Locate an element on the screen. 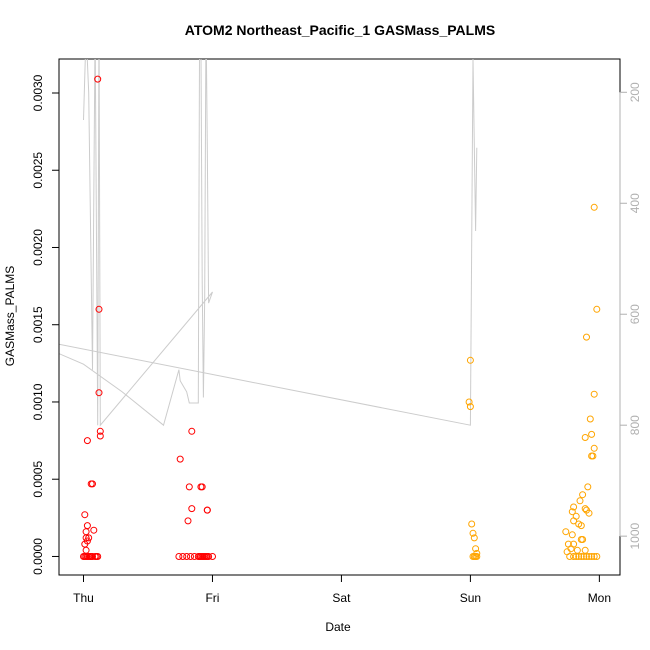 The height and width of the screenshot is (650, 650). y2-tick-label: 200 is located at coordinates (635, 92).